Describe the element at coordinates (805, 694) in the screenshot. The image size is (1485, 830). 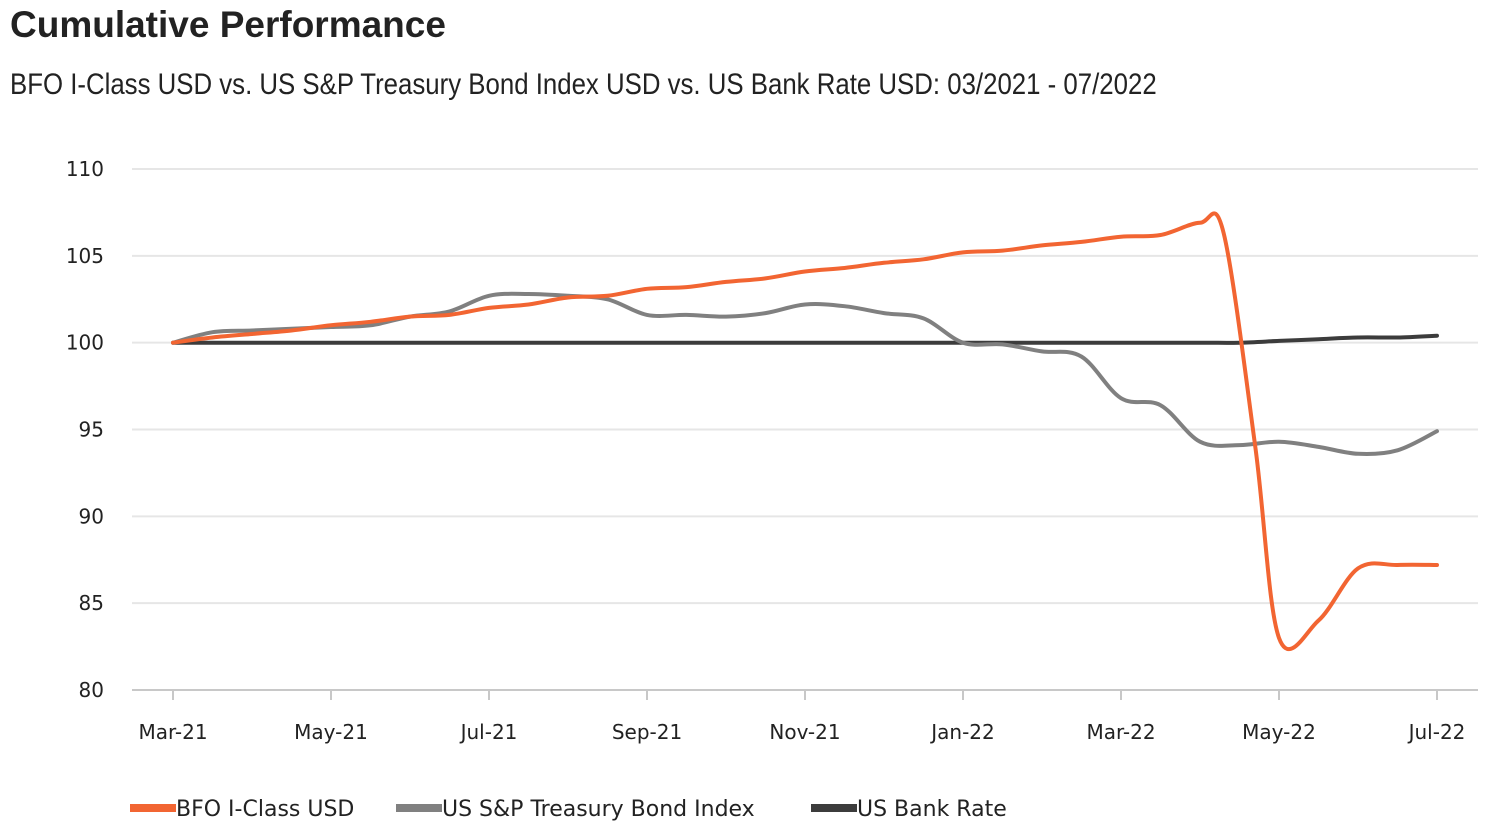
I see `x-axis` at that location.